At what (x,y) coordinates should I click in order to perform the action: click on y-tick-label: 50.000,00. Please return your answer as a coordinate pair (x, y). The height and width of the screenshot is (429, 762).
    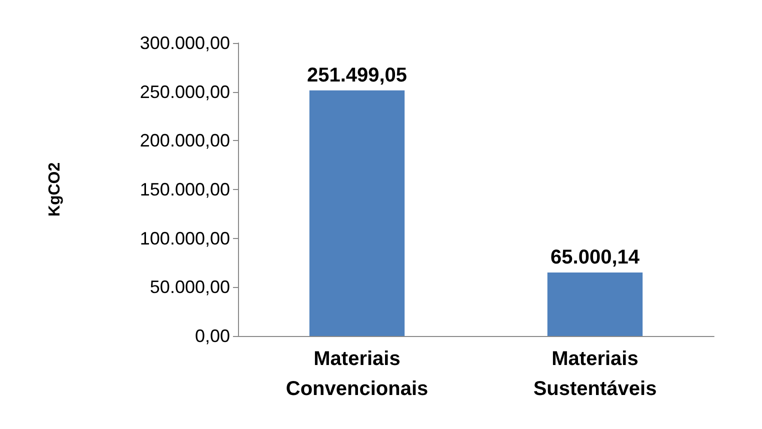
    Looking at the image, I should click on (190, 287).